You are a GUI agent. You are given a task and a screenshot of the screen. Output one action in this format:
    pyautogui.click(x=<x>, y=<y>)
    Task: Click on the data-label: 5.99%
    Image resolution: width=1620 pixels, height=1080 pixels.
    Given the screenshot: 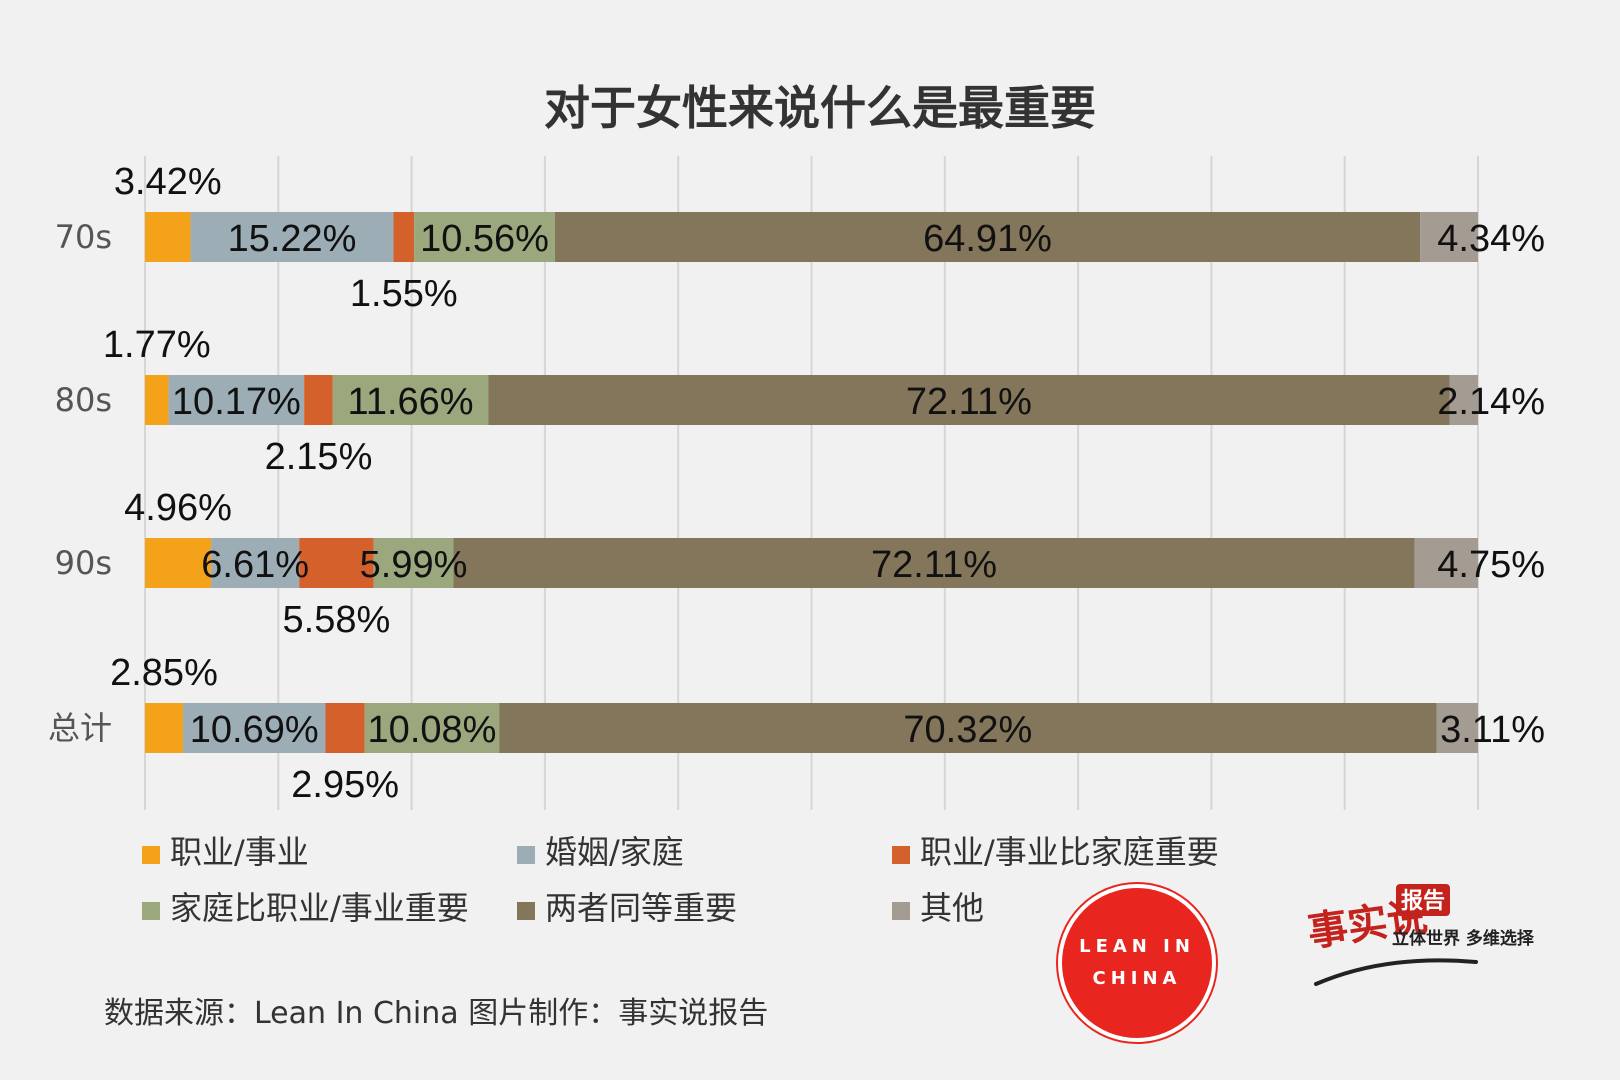 What is the action you would take?
    pyautogui.click(x=414, y=565)
    